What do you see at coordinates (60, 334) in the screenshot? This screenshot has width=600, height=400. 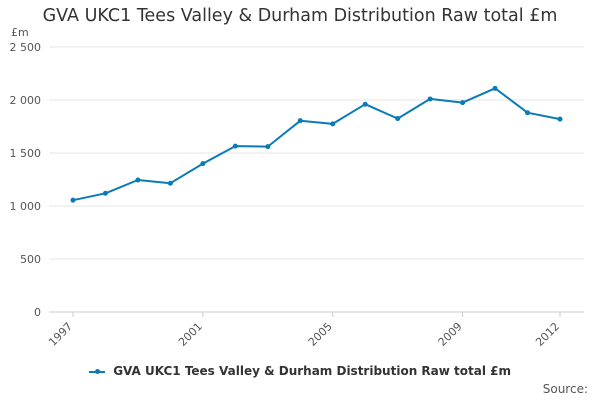 I see `x-tick-label: 1997` at bounding box center [60, 334].